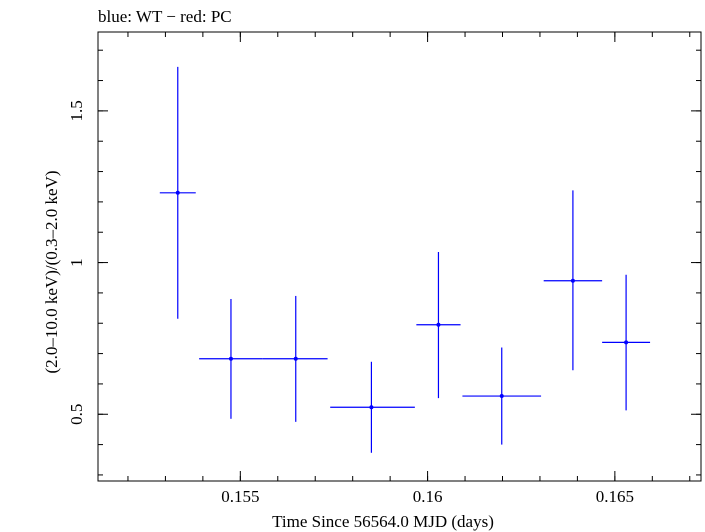  What do you see at coordinates (615, 496) in the screenshot?
I see `x-tick-label: 0.165` at bounding box center [615, 496].